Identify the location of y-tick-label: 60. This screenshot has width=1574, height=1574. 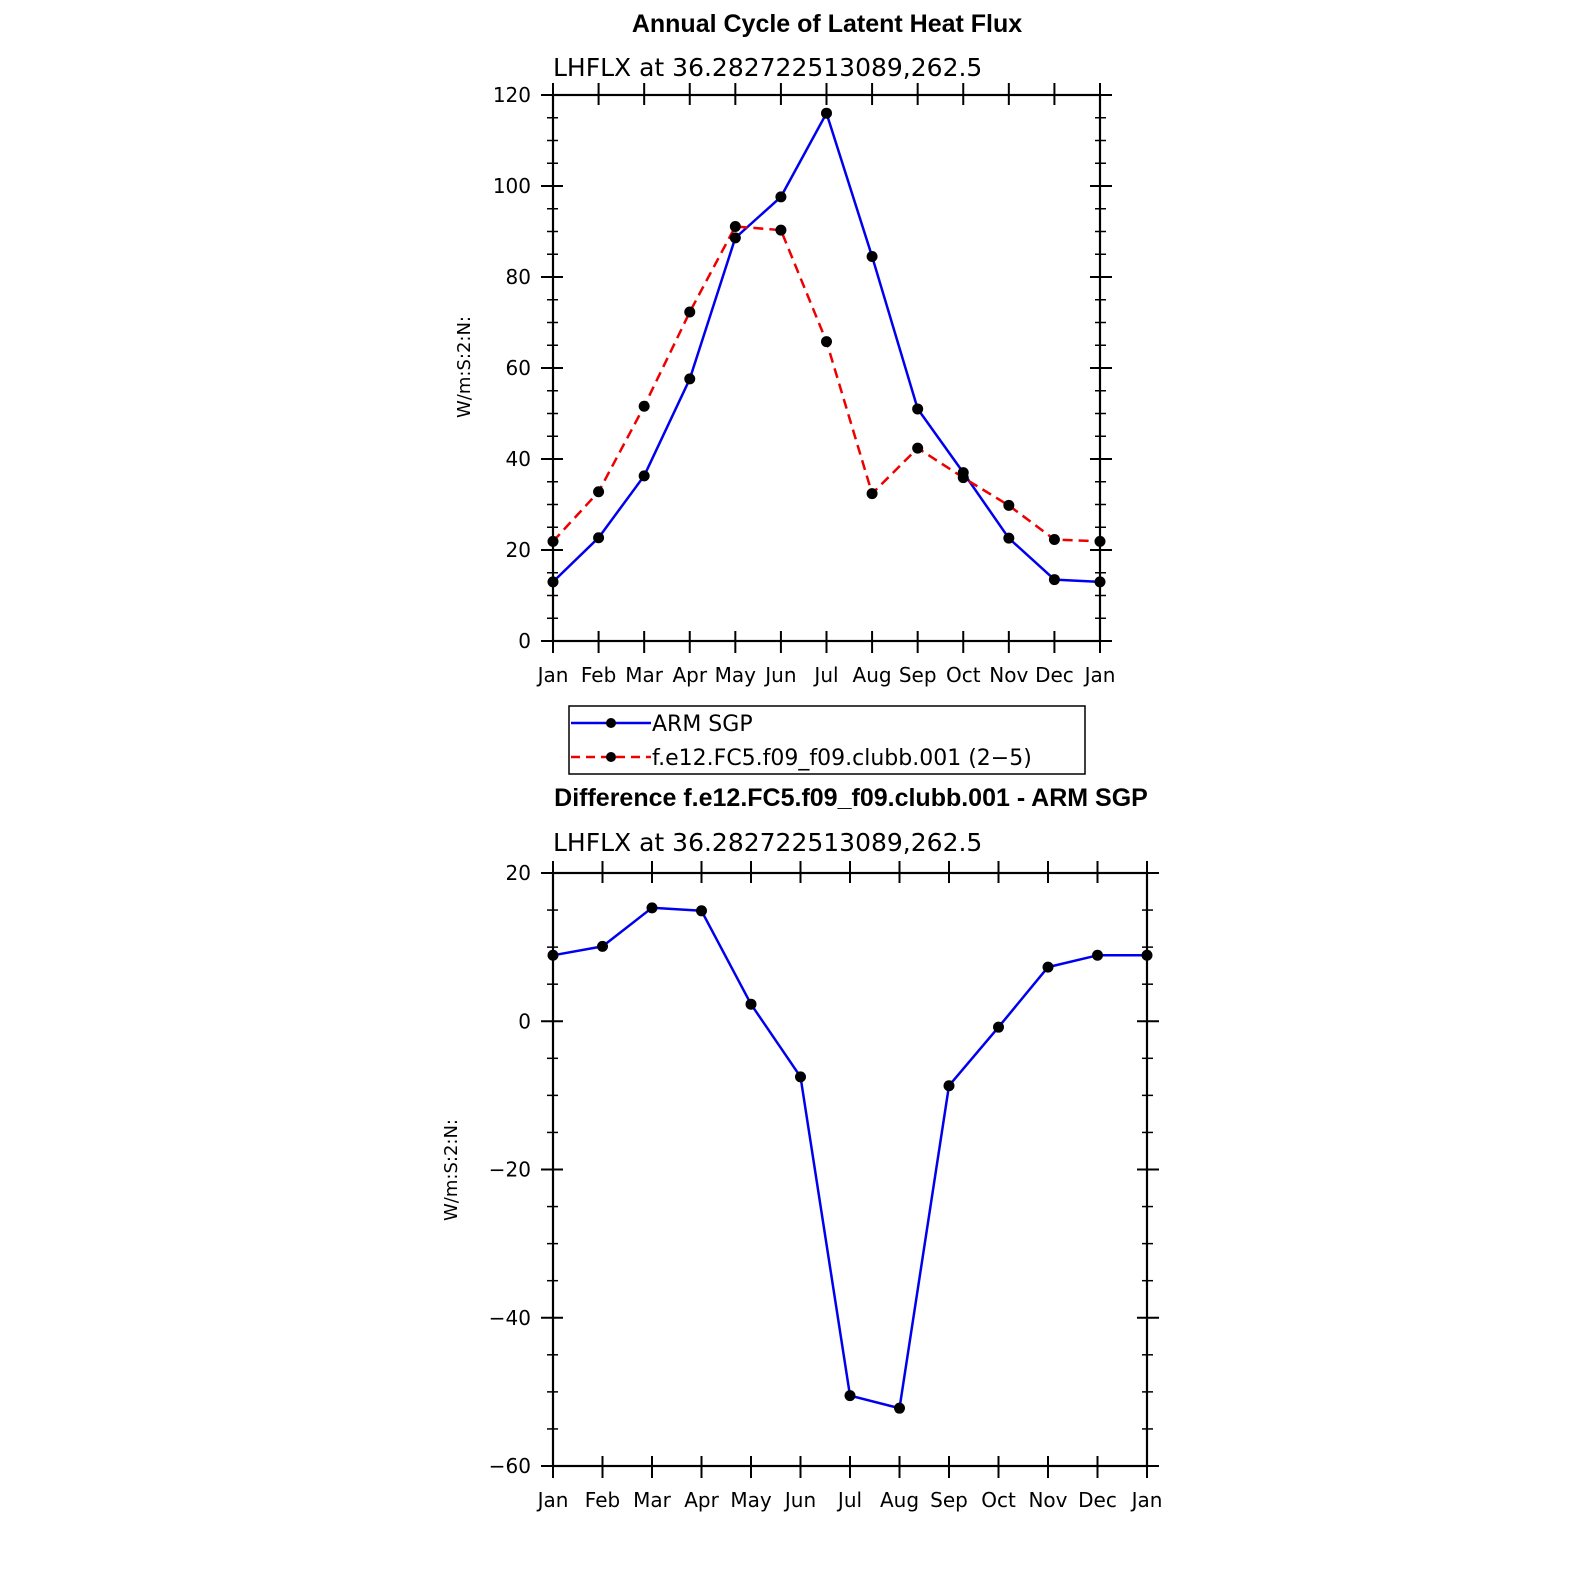
(518, 368).